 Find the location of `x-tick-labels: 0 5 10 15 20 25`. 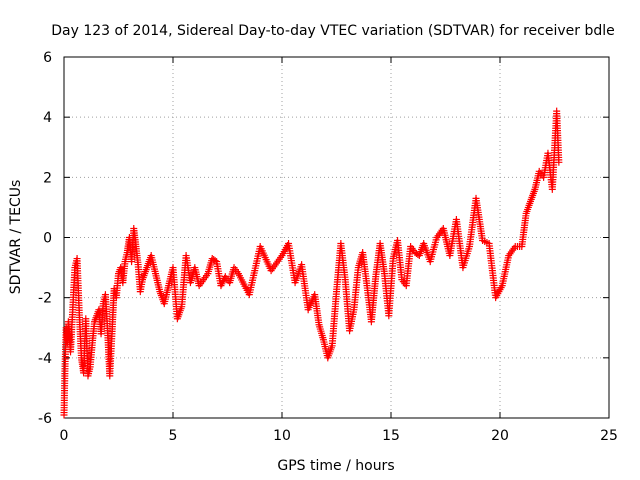

x-tick-labels: 0 5 10 15 20 25 is located at coordinates (339, 436).